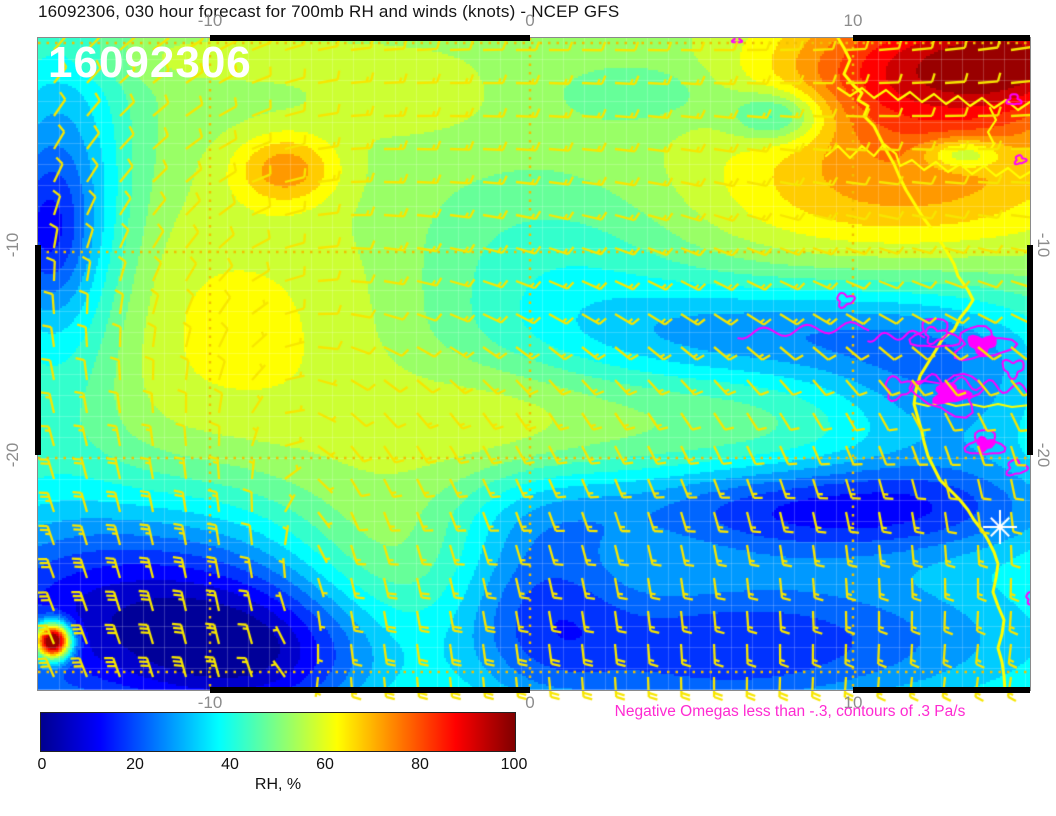 This screenshot has height=816, width=1056. Describe the element at coordinates (12, 455) in the screenshot. I see `left-axis-tick: -20` at that location.